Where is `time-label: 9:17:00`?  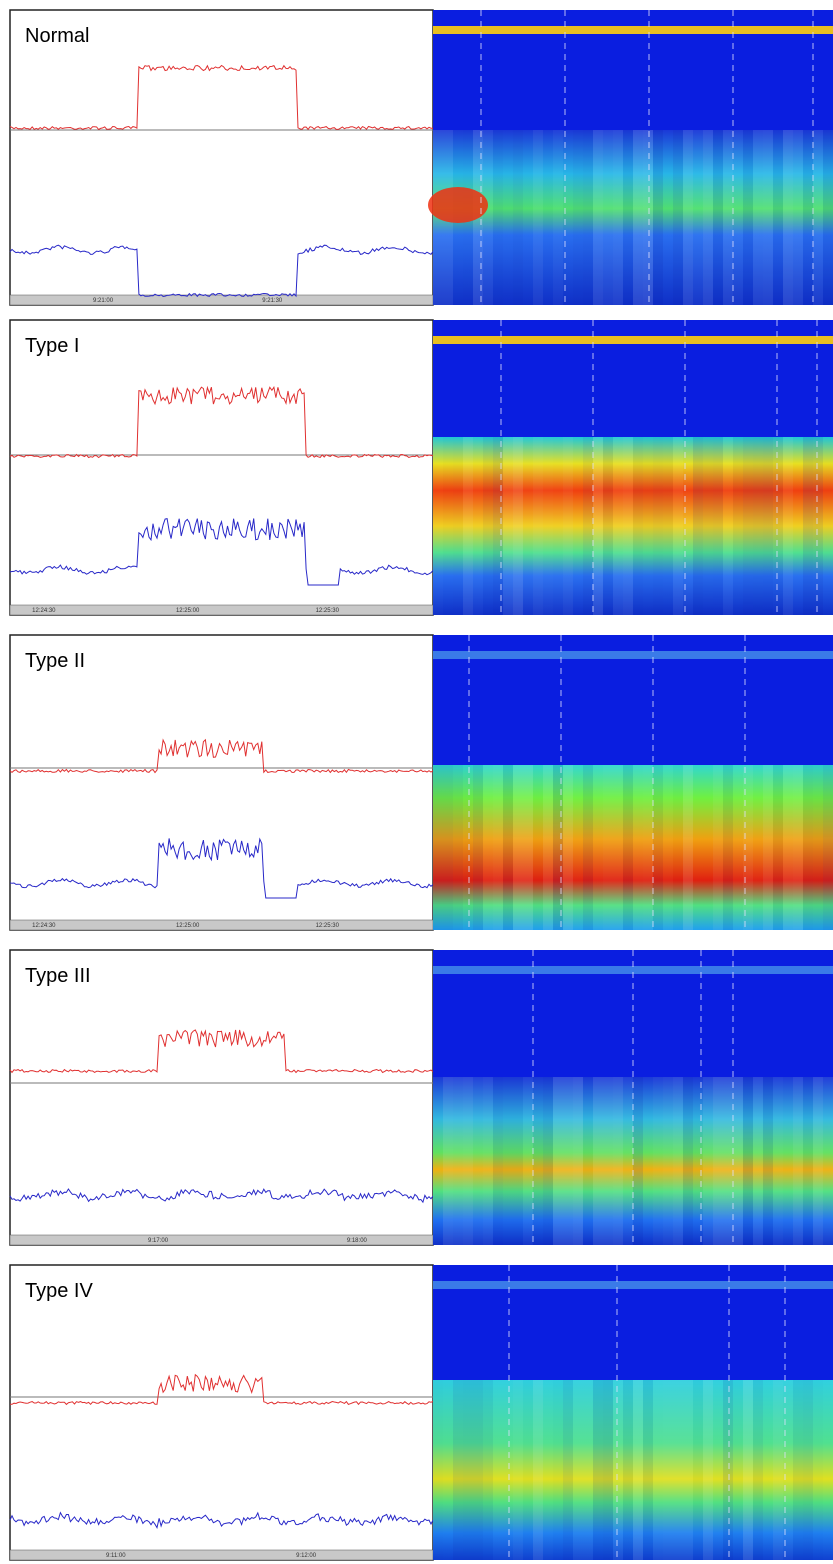
time-label: 9:17:00 is located at coordinates (158, 1241).